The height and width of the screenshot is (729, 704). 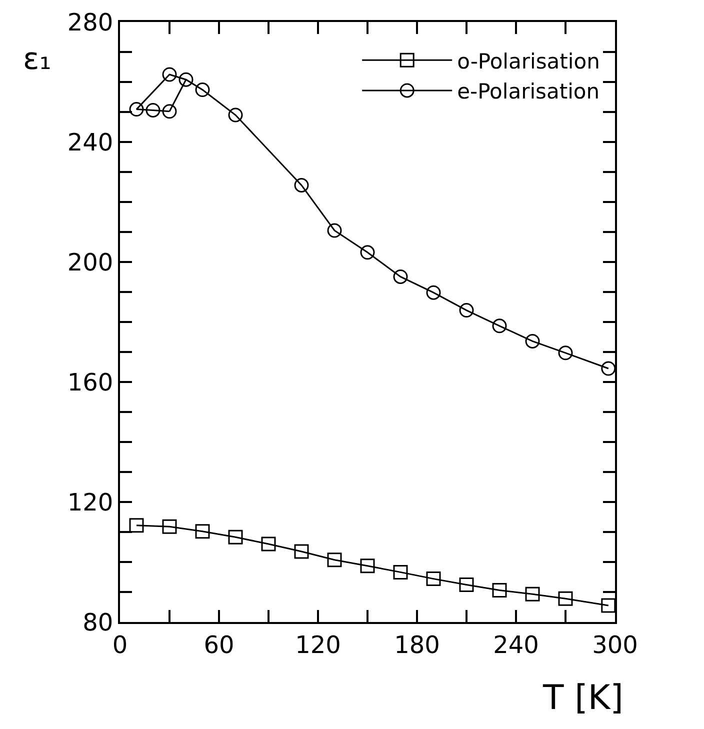 What do you see at coordinates (583, 698) in the screenshot?
I see `x-axis-title: T [K]` at bounding box center [583, 698].